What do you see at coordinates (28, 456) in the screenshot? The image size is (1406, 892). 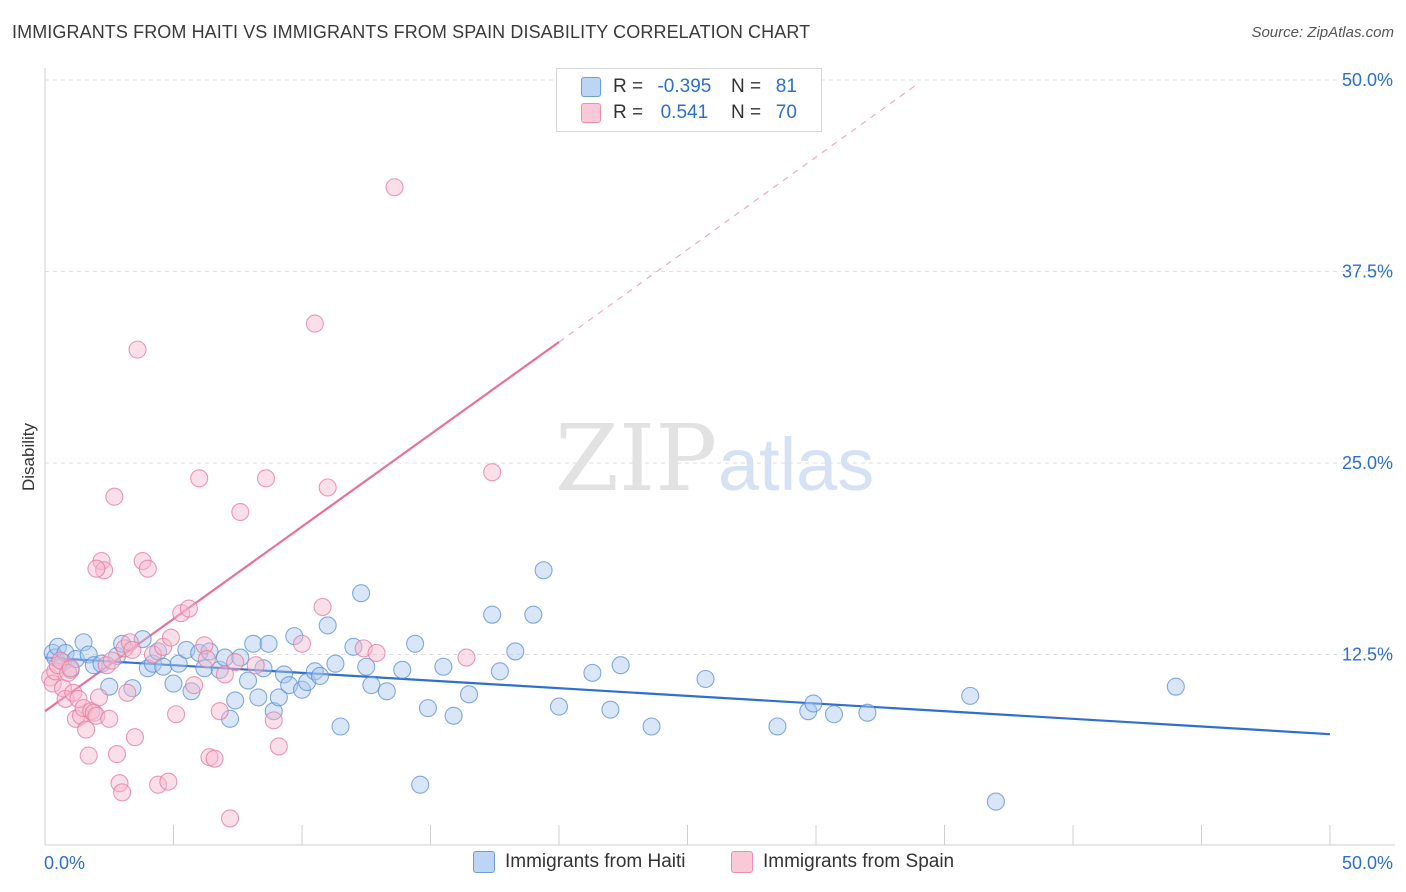 I see `y-axis-label: Disability` at bounding box center [28, 456].